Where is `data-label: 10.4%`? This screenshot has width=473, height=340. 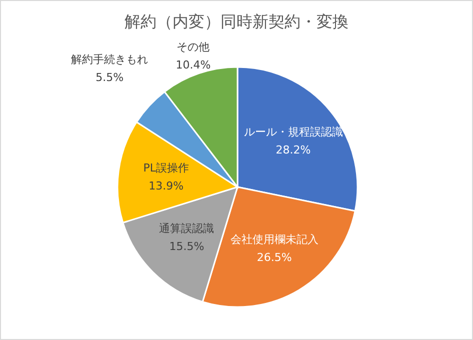
data-label: 10.4% is located at coordinates (193, 65).